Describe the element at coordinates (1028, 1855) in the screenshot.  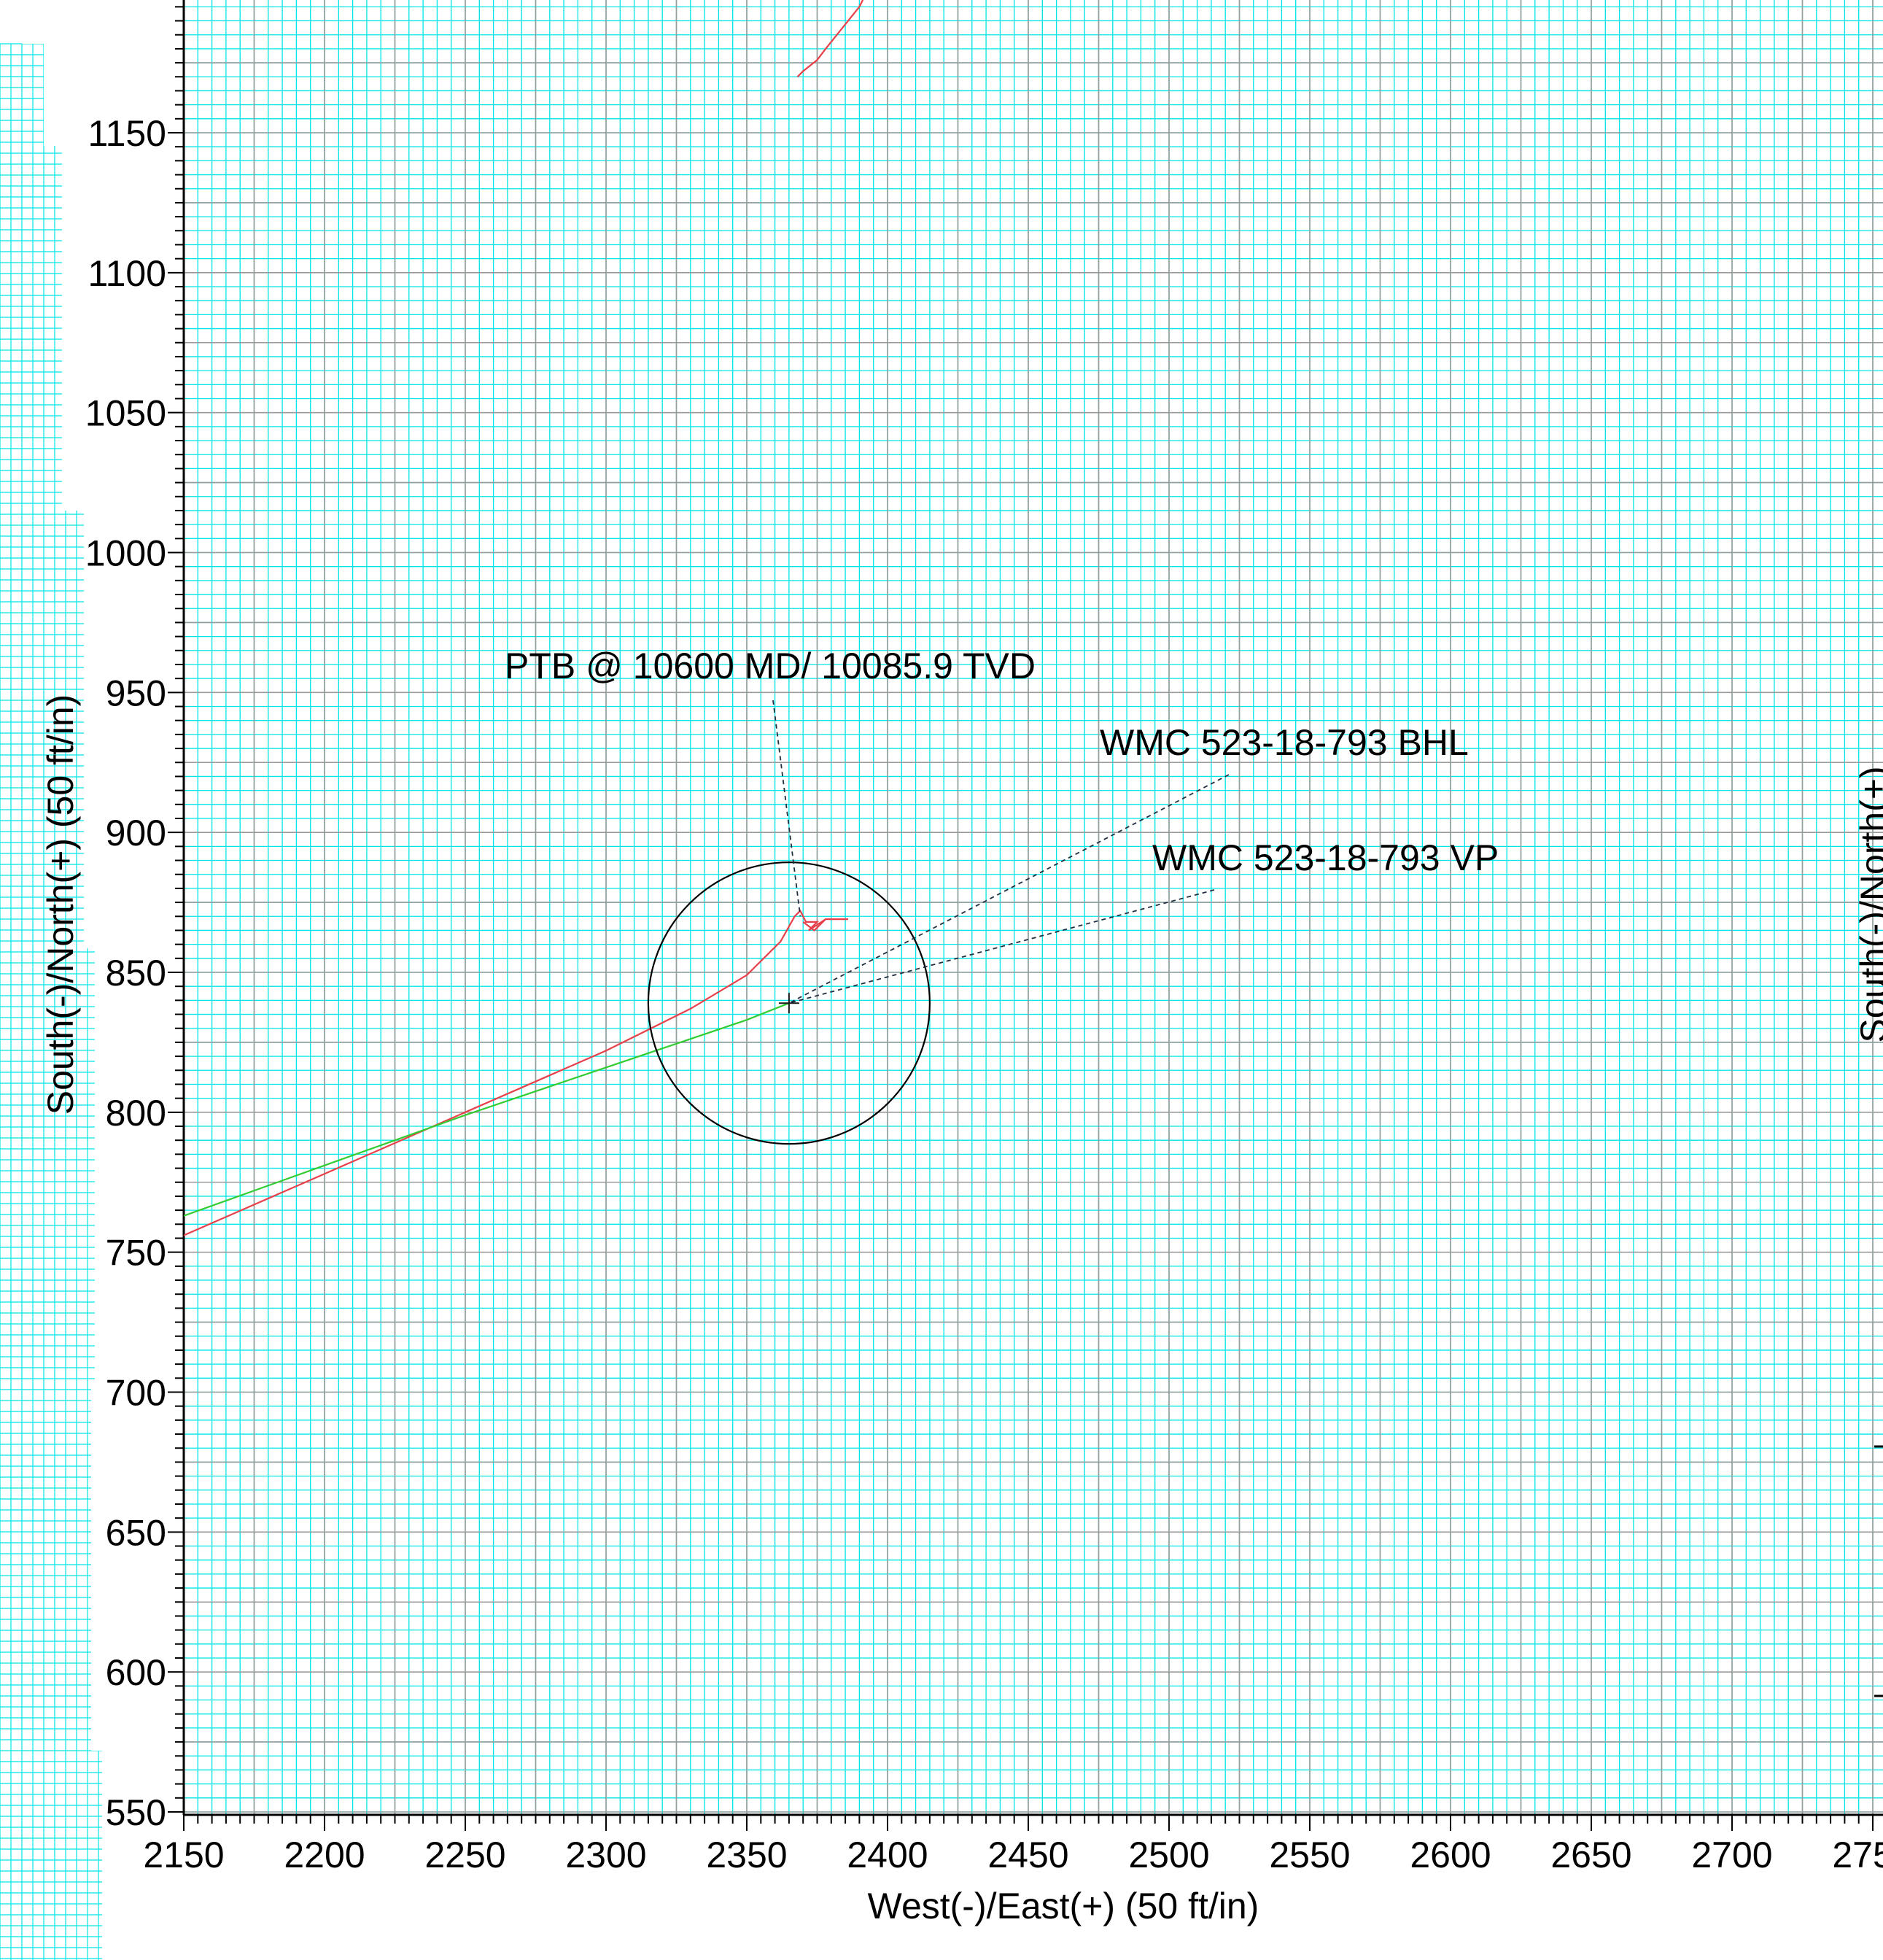
I see `x-tick-label: 2450` at that location.